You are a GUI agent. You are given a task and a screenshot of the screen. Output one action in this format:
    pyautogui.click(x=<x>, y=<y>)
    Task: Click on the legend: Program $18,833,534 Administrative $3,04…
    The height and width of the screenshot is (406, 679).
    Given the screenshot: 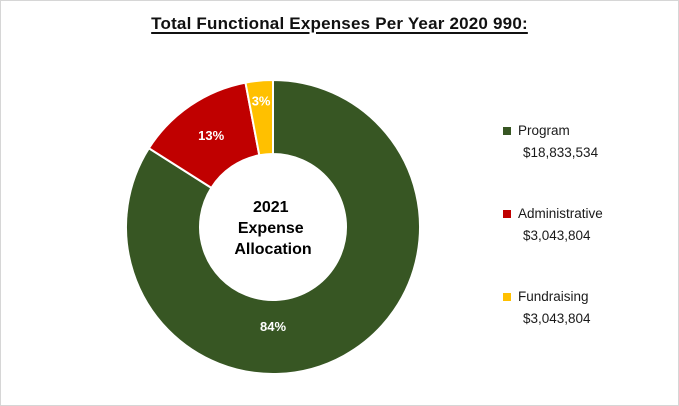 What is the action you would take?
    pyautogui.click(x=553, y=247)
    